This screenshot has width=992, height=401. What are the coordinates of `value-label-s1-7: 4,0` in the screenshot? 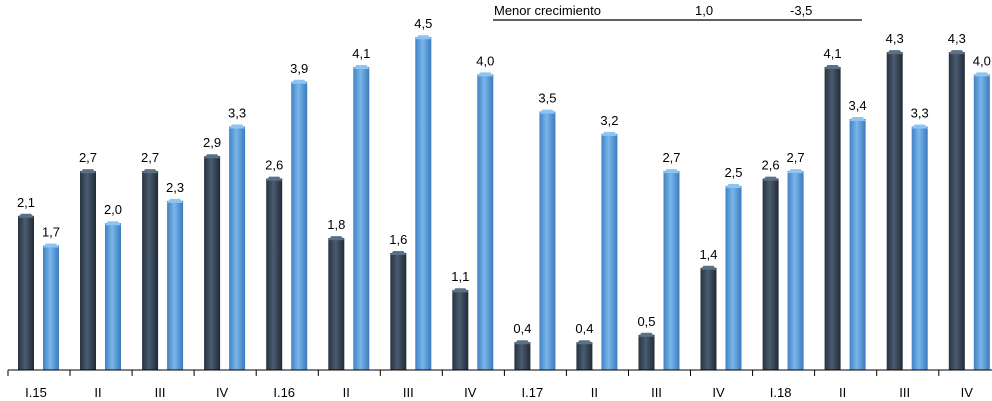 It's located at (485, 60).